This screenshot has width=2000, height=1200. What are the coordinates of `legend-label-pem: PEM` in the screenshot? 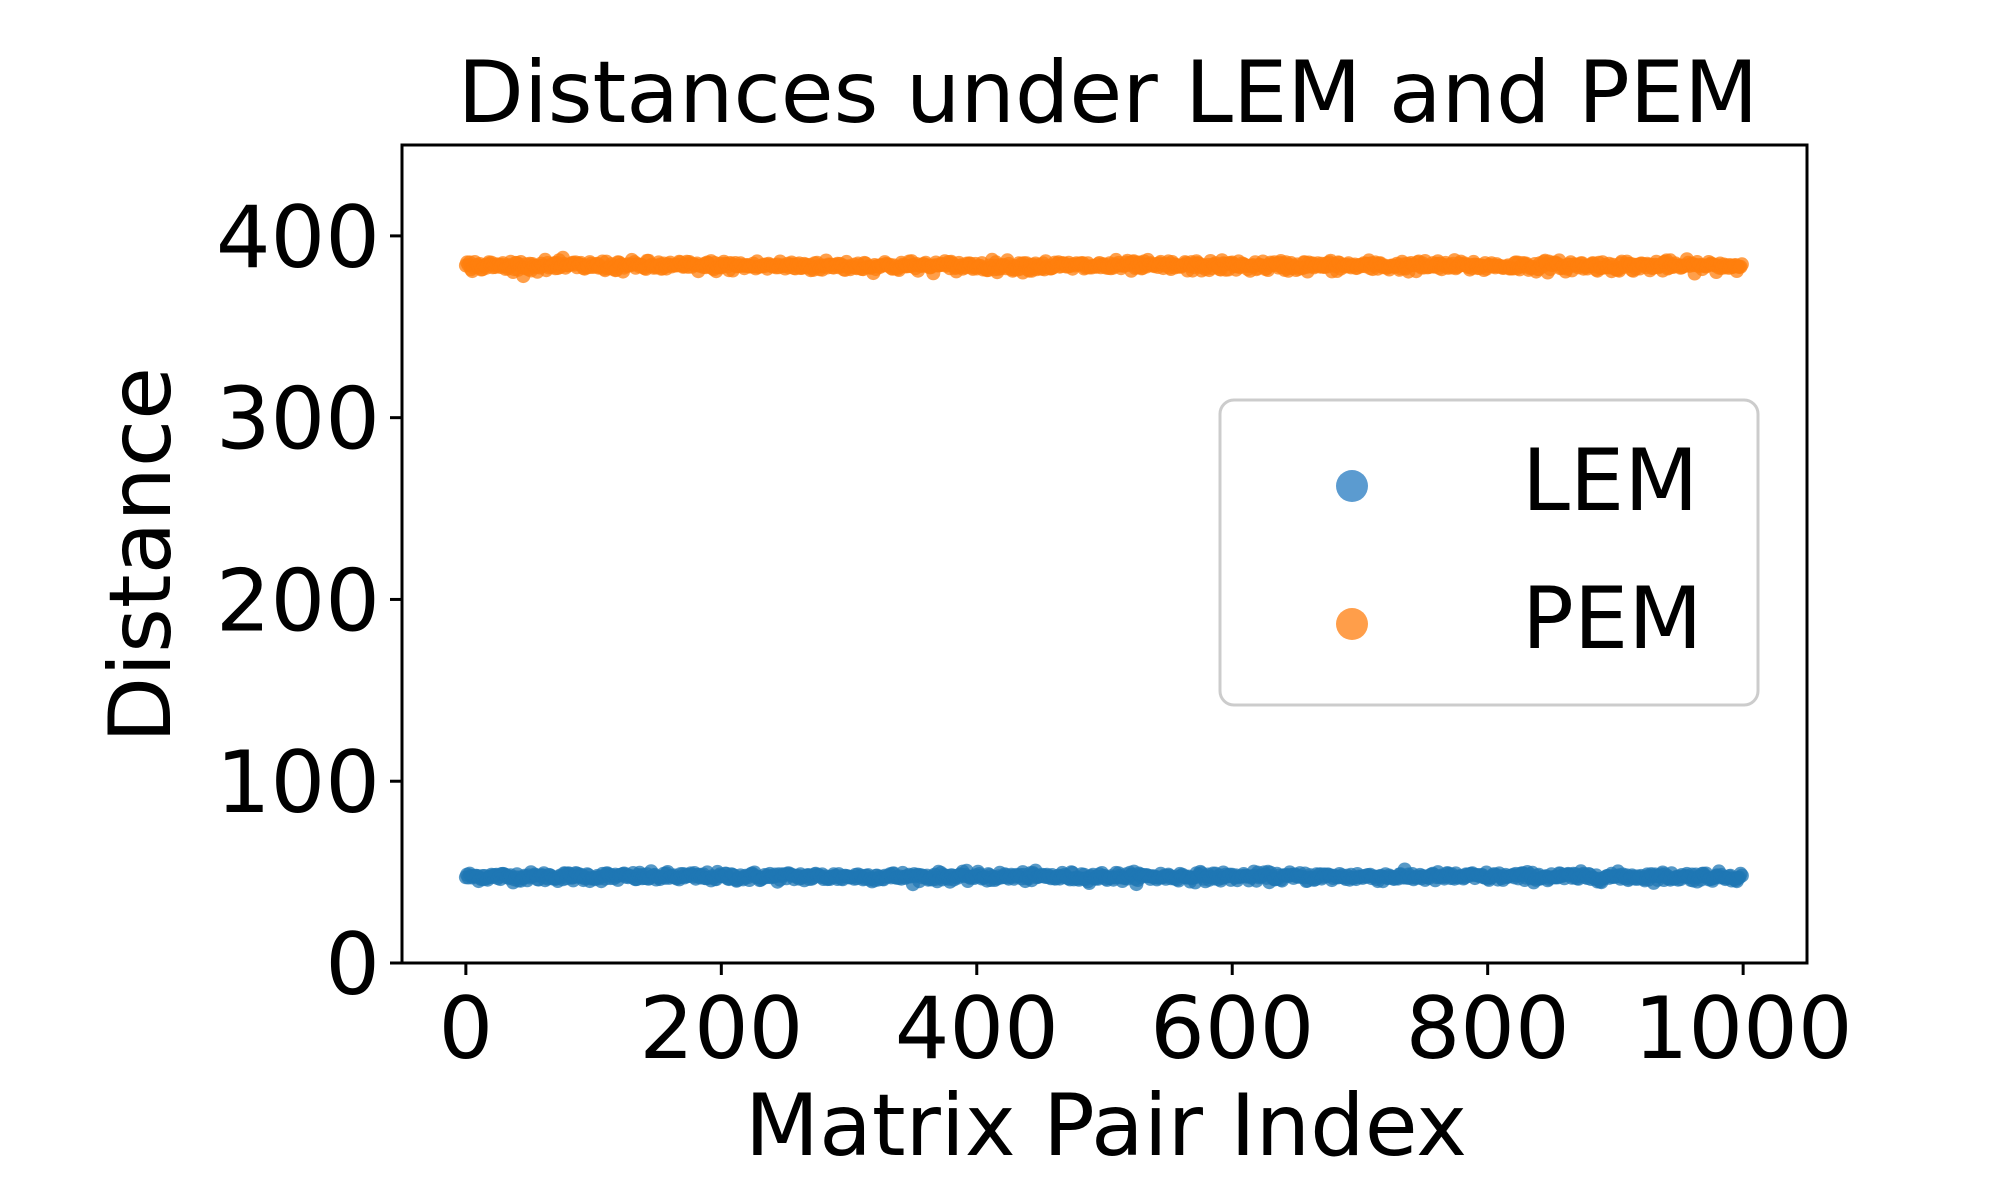 It's located at (1612, 619).